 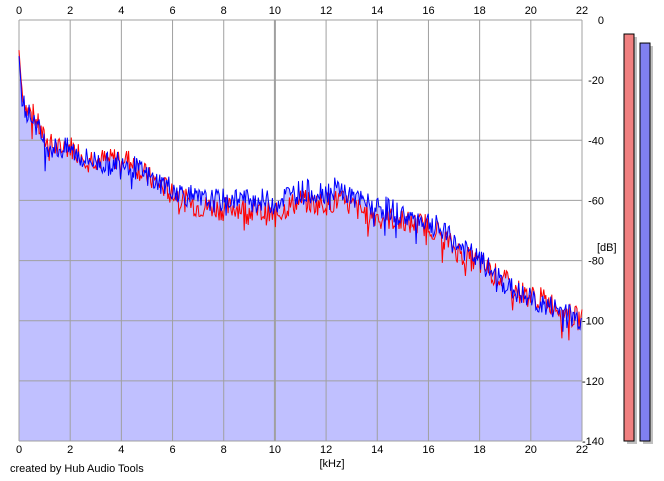 I want to click on x-tick-label-top: 0, so click(x=19, y=11).